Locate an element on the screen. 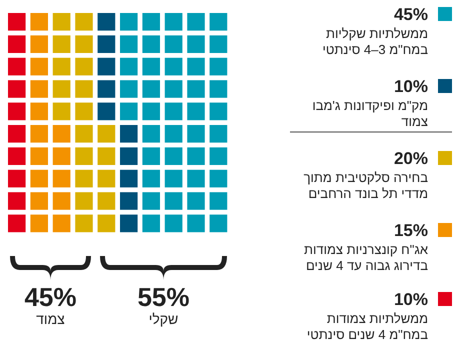 This screenshot has width=458, height=343. data-label: 45% is located at coordinates (411, 14).